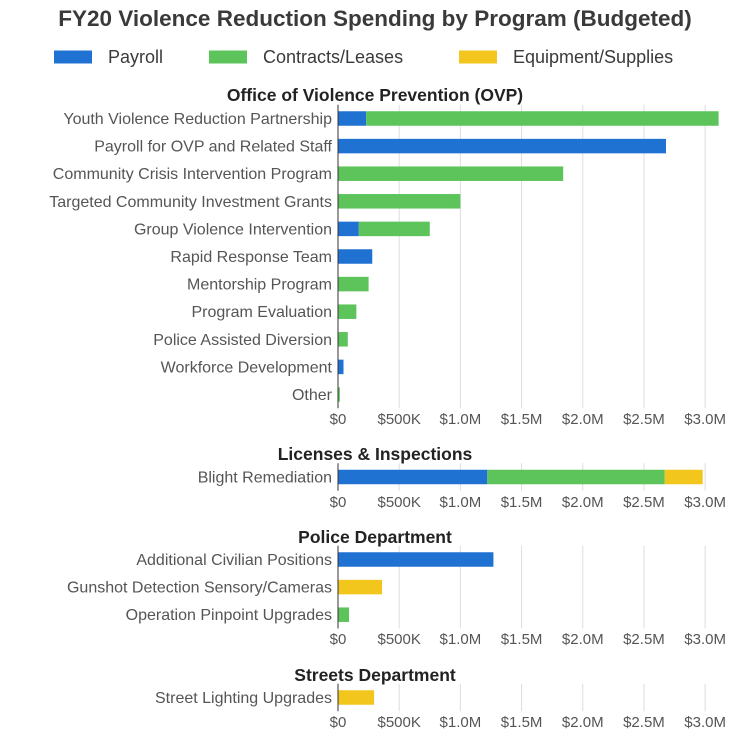  I want to click on tick-label-police-department-4: $2.0M, so click(583, 639).